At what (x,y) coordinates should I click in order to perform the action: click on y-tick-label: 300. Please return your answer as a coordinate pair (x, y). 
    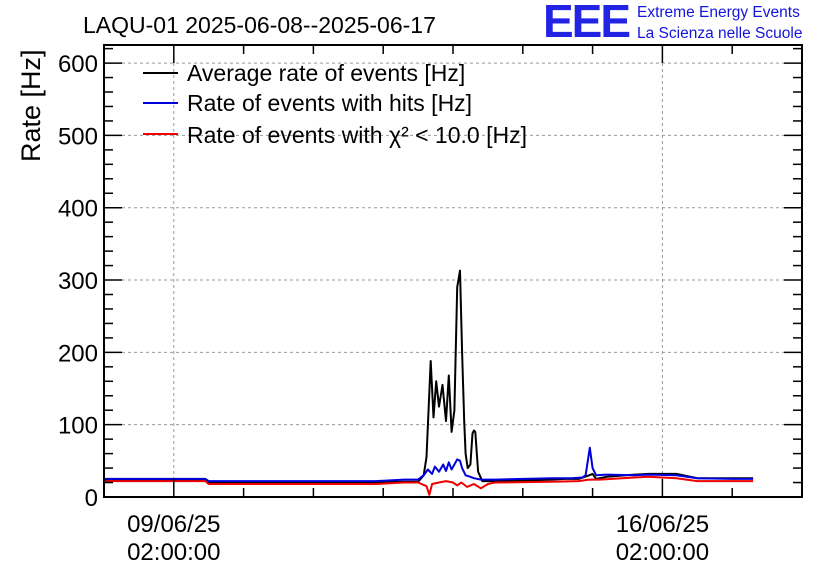
    Looking at the image, I should click on (78, 281).